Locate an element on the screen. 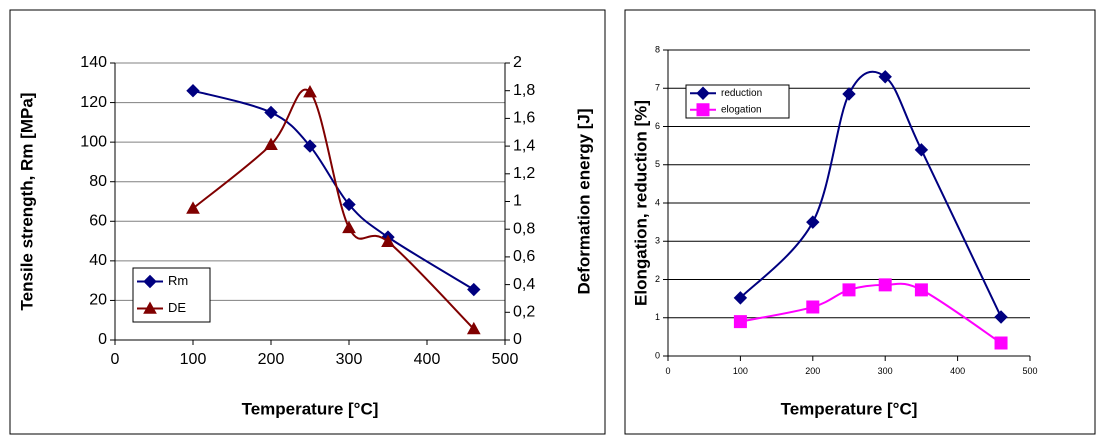 This screenshot has width=1105, height=435. y-tick-label: 140 is located at coordinates (93, 62).